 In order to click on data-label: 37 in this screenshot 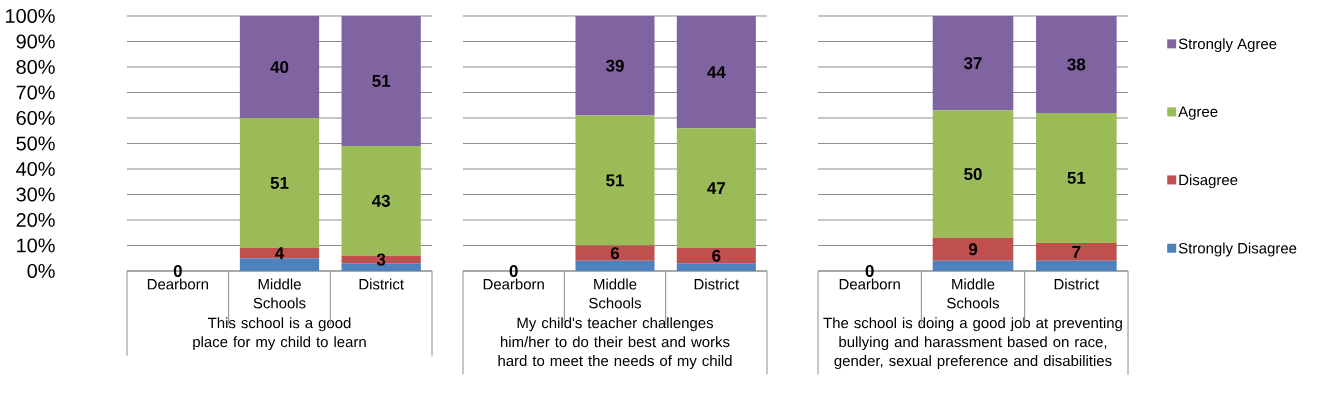, I will do `click(972, 63)`.